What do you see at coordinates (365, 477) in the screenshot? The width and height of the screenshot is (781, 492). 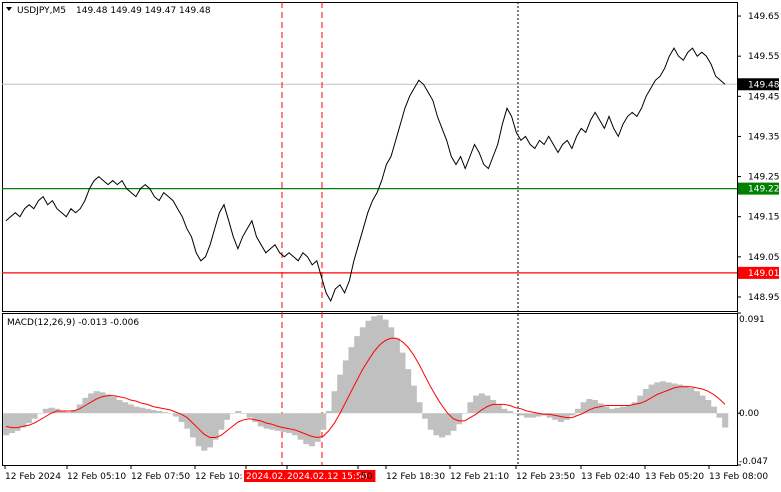 I see `x-tick-label: :50` at bounding box center [365, 477].